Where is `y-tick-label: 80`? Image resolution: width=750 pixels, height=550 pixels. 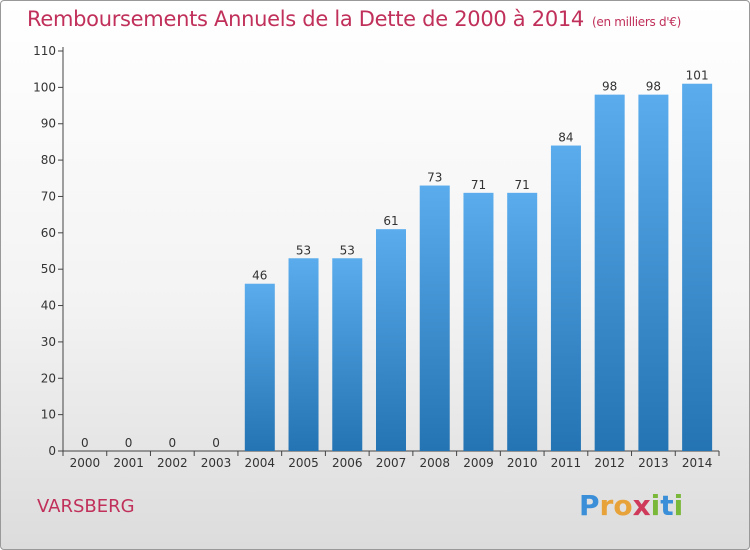 y-tick-label: 80 is located at coordinates (48, 160).